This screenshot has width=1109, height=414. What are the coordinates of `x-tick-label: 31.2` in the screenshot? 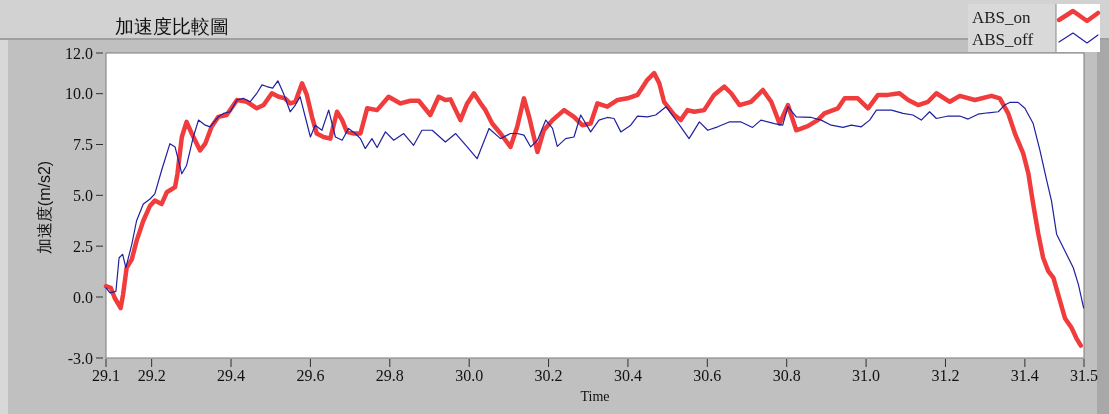 It's located at (945, 375).